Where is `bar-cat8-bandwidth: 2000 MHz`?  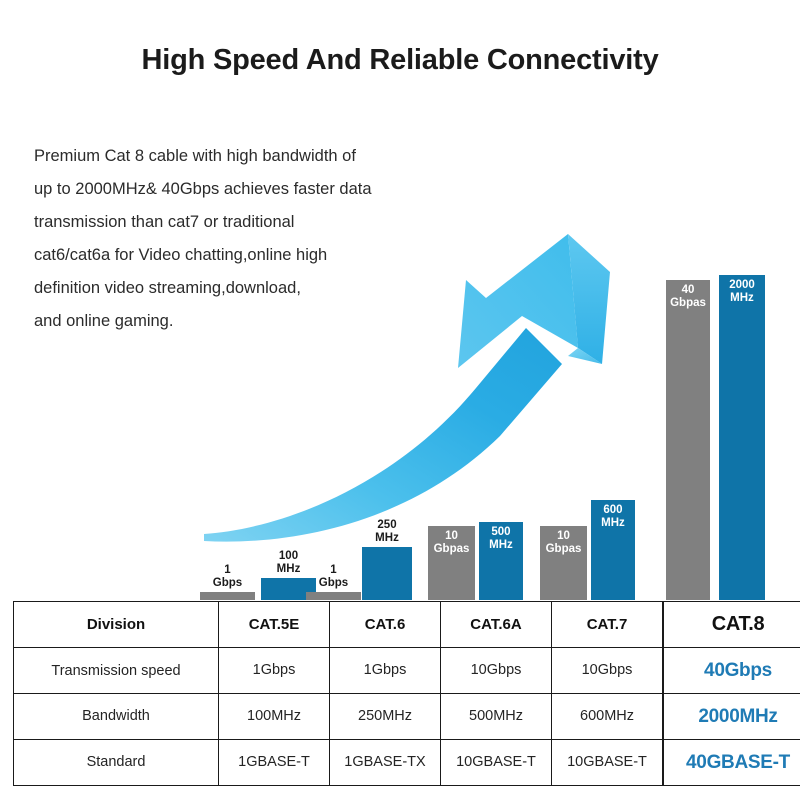
bar-cat8-bandwidth: 2000 MHz is located at coordinates (742, 437).